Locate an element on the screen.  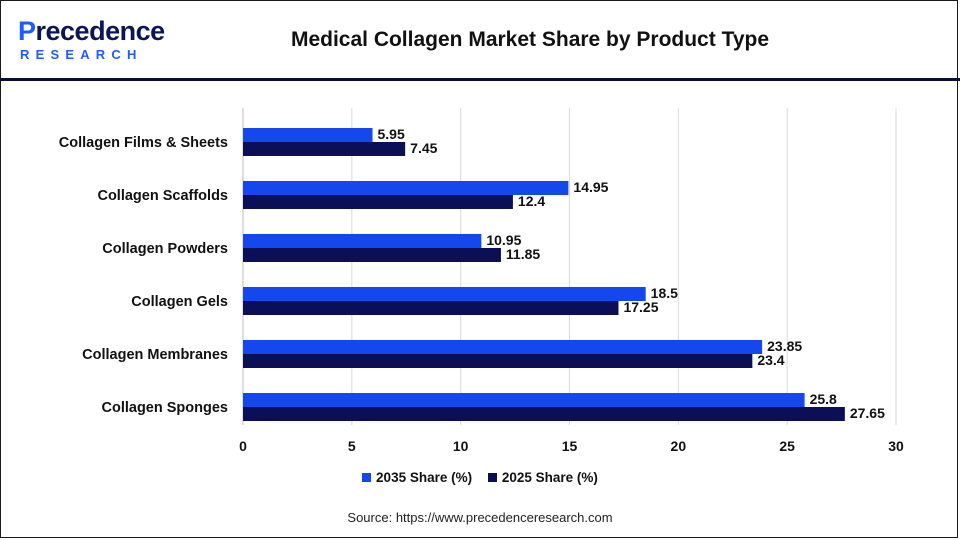
x-tick-label-5: 25 is located at coordinates (787, 446).